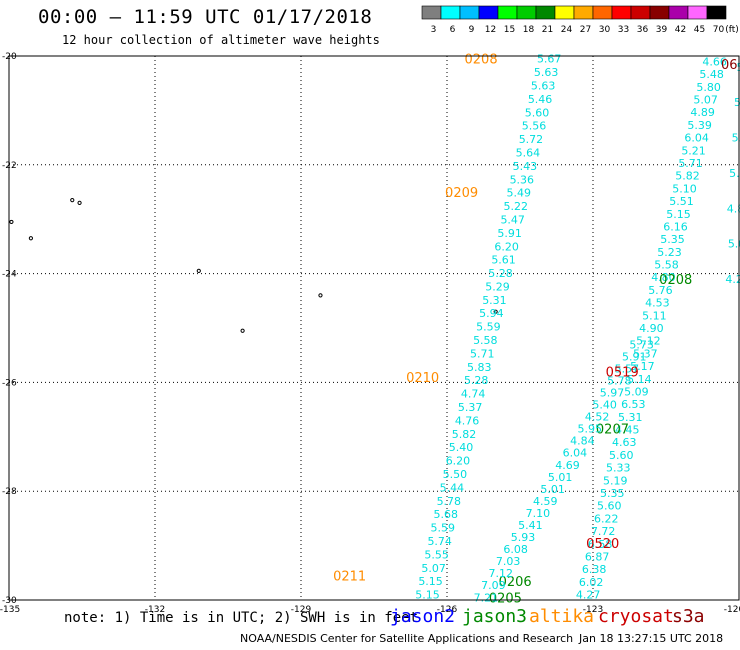 This screenshot has width=740, height=650. What do you see at coordinates (603, 531) in the screenshot?
I see `wave-height-value: 7.72` at bounding box center [603, 531].